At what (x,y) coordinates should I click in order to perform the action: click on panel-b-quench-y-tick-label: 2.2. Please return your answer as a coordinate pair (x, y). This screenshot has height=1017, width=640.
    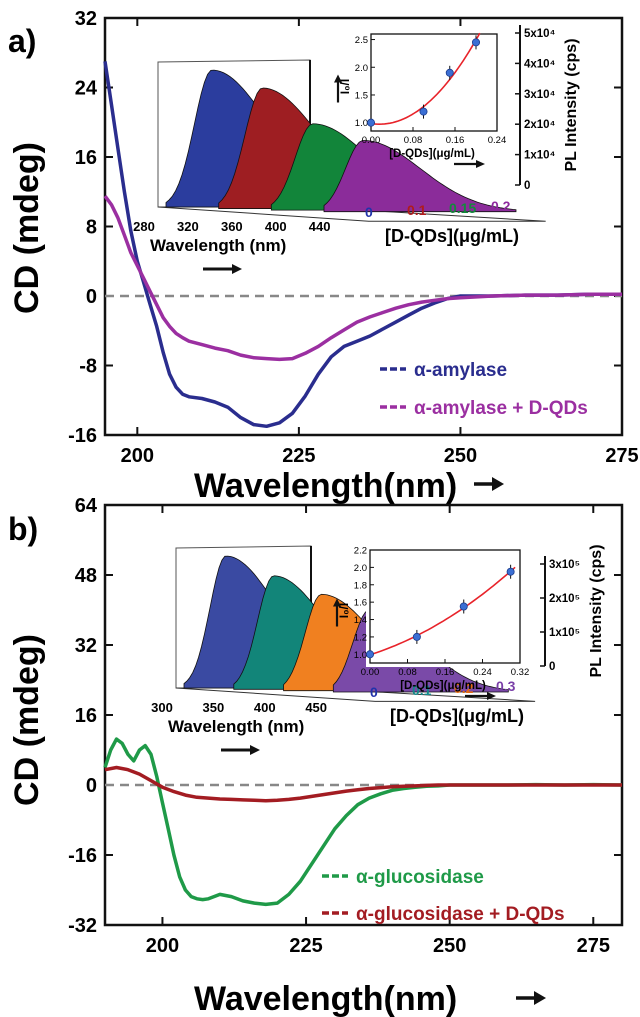
    Looking at the image, I should click on (360, 551).